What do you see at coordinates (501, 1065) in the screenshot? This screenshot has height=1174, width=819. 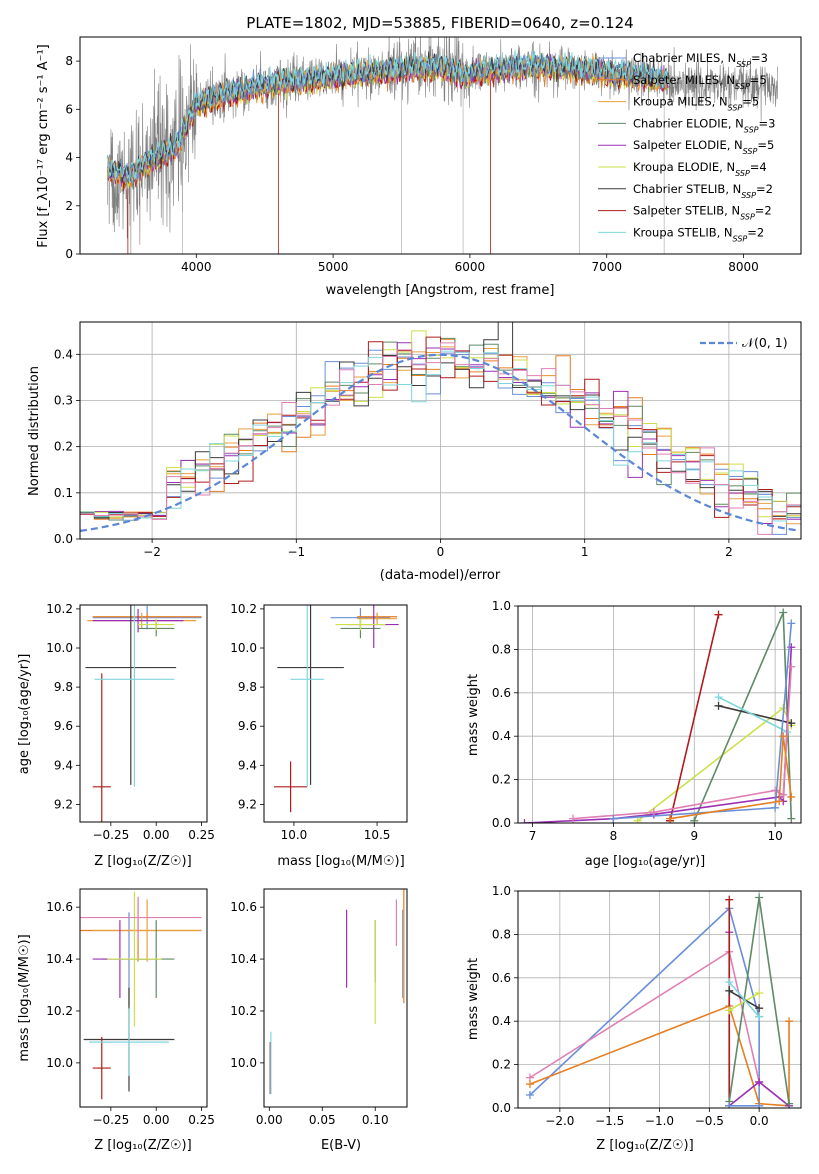 I see `y-tick-label-1: 0.2` at bounding box center [501, 1065].